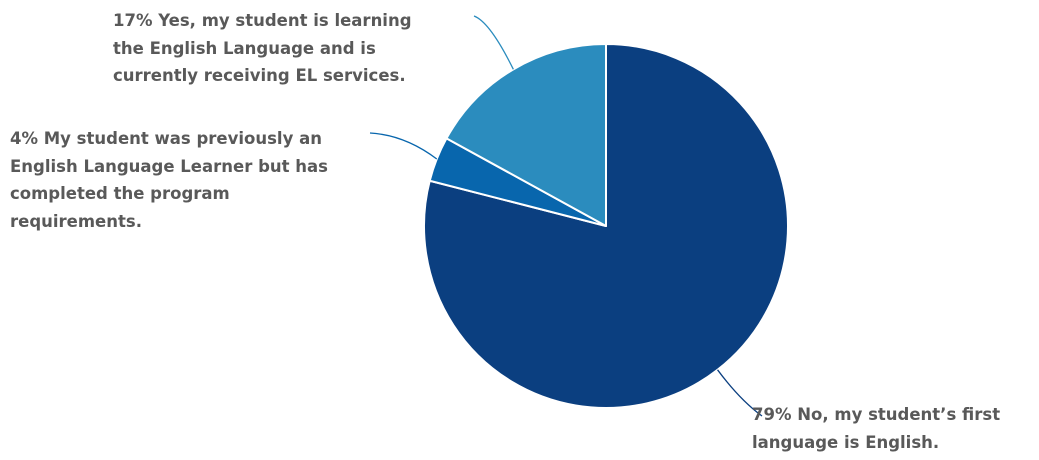 The image size is (1039, 460). What do you see at coordinates (166, 138) in the screenshot?
I see `slice-label-line: 4% My student was previously an` at bounding box center [166, 138].